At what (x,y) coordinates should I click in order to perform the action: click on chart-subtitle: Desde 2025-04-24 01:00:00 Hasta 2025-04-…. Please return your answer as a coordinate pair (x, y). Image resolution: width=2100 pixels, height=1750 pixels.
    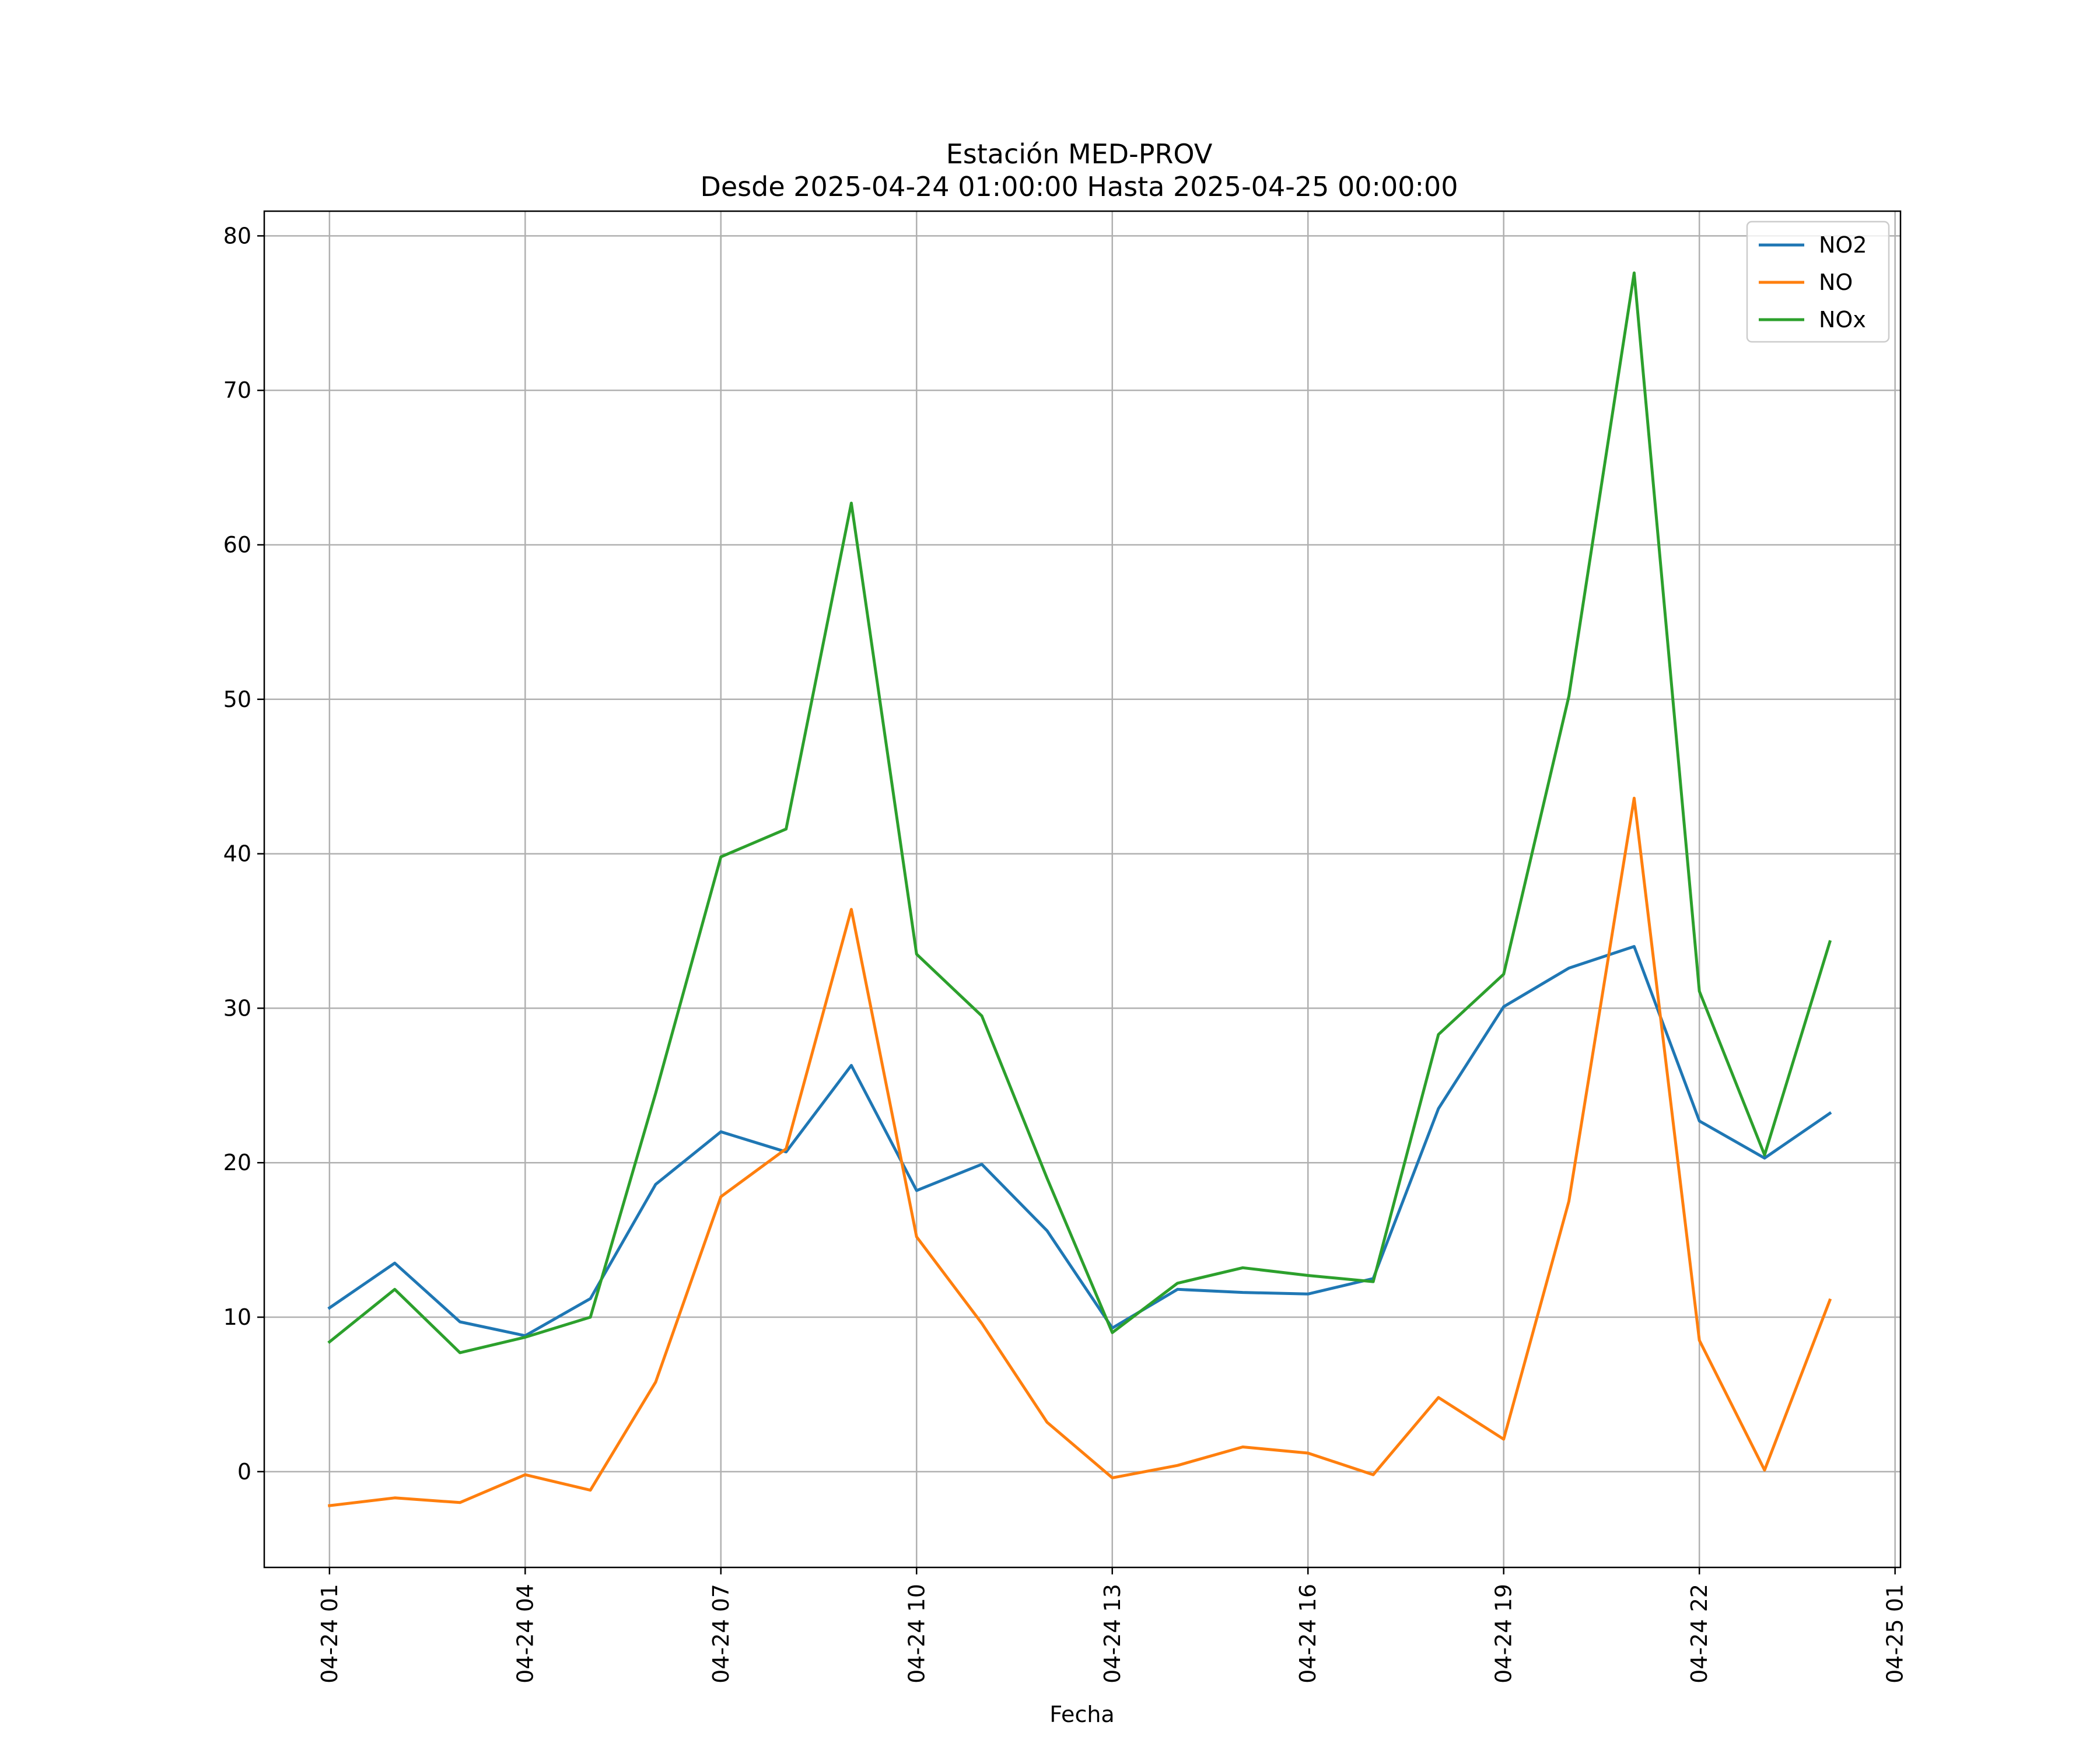
    Looking at the image, I should click on (1079, 187).